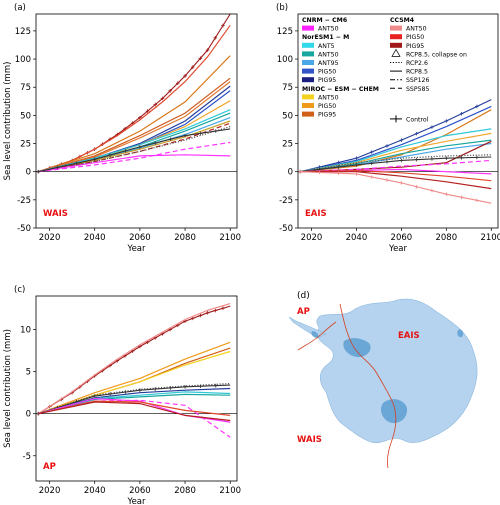 The width and height of the screenshot is (500, 505). What do you see at coordinates (417, 80) in the screenshot?
I see `legend-entry: SSP126` at bounding box center [417, 80].